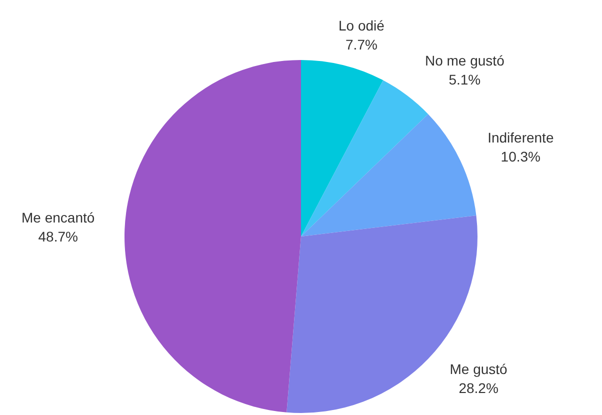 The image size is (602, 415). What do you see at coordinates (464, 60) in the screenshot?
I see `slice-label: No me gustó` at bounding box center [464, 60].